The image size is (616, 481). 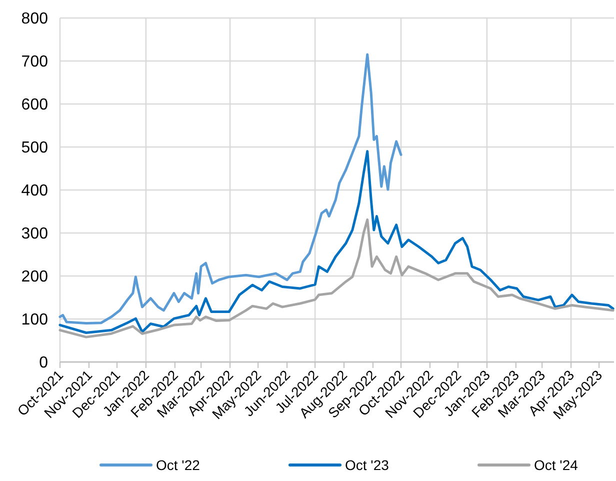 What do you see at coordinates (34, 62) in the screenshot?
I see `y-tick-label: 700` at bounding box center [34, 62].